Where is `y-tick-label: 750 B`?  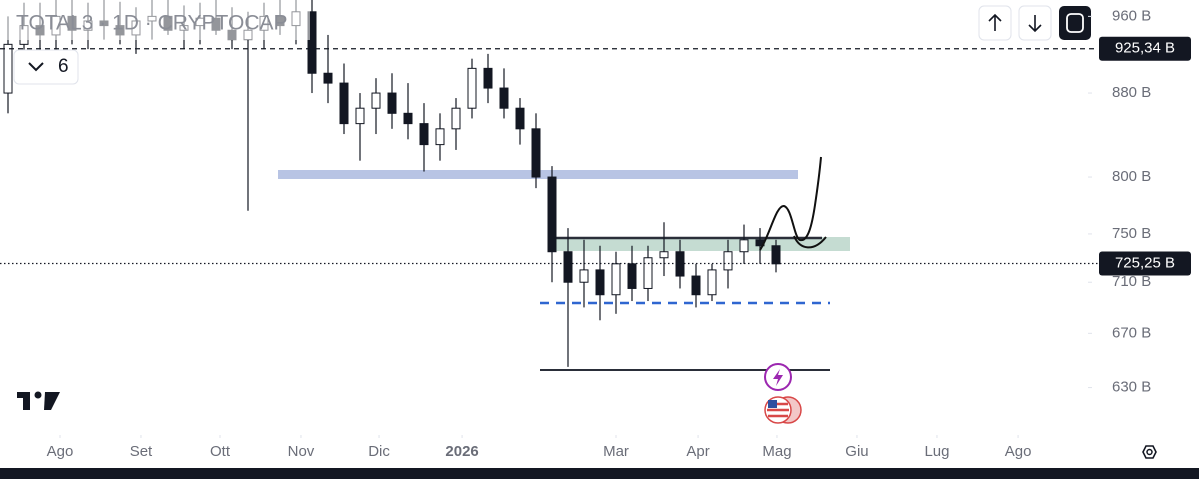
y-tick-label: 750 B is located at coordinates (1131, 233).